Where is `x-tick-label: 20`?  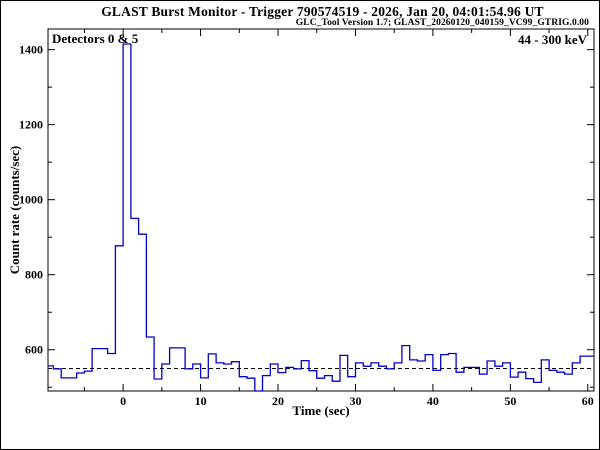
x-tick-label: 20 is located at coordinates (278, 401).